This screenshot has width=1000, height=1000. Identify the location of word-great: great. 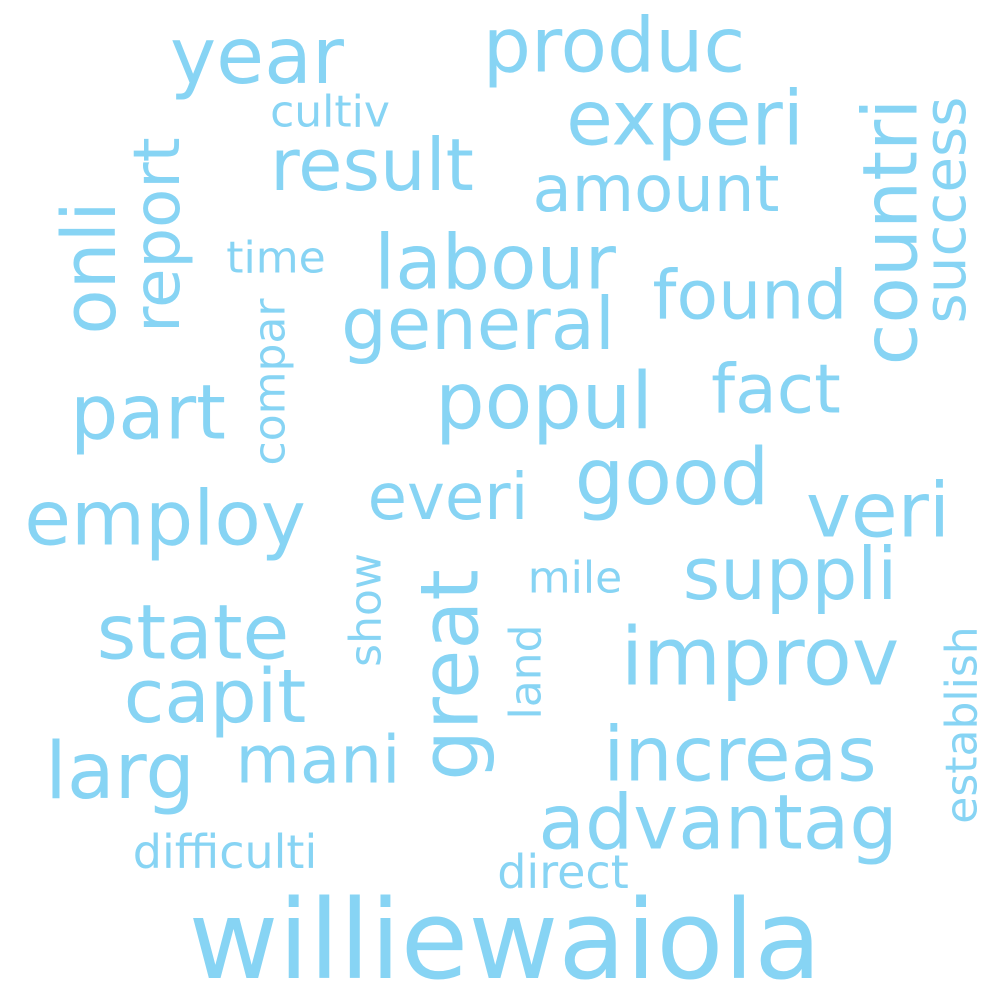
(450, 675).